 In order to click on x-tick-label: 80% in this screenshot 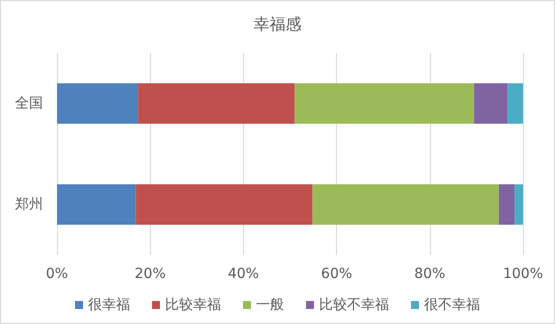, I will do `click(430, 274)`.